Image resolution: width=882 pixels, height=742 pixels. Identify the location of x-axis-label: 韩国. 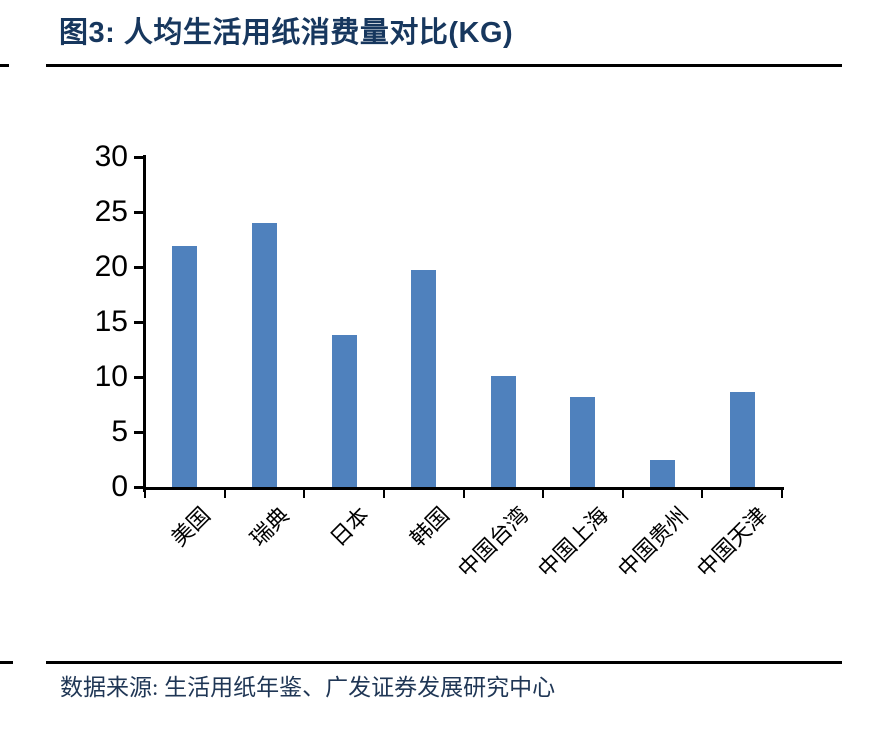
(429, 527).